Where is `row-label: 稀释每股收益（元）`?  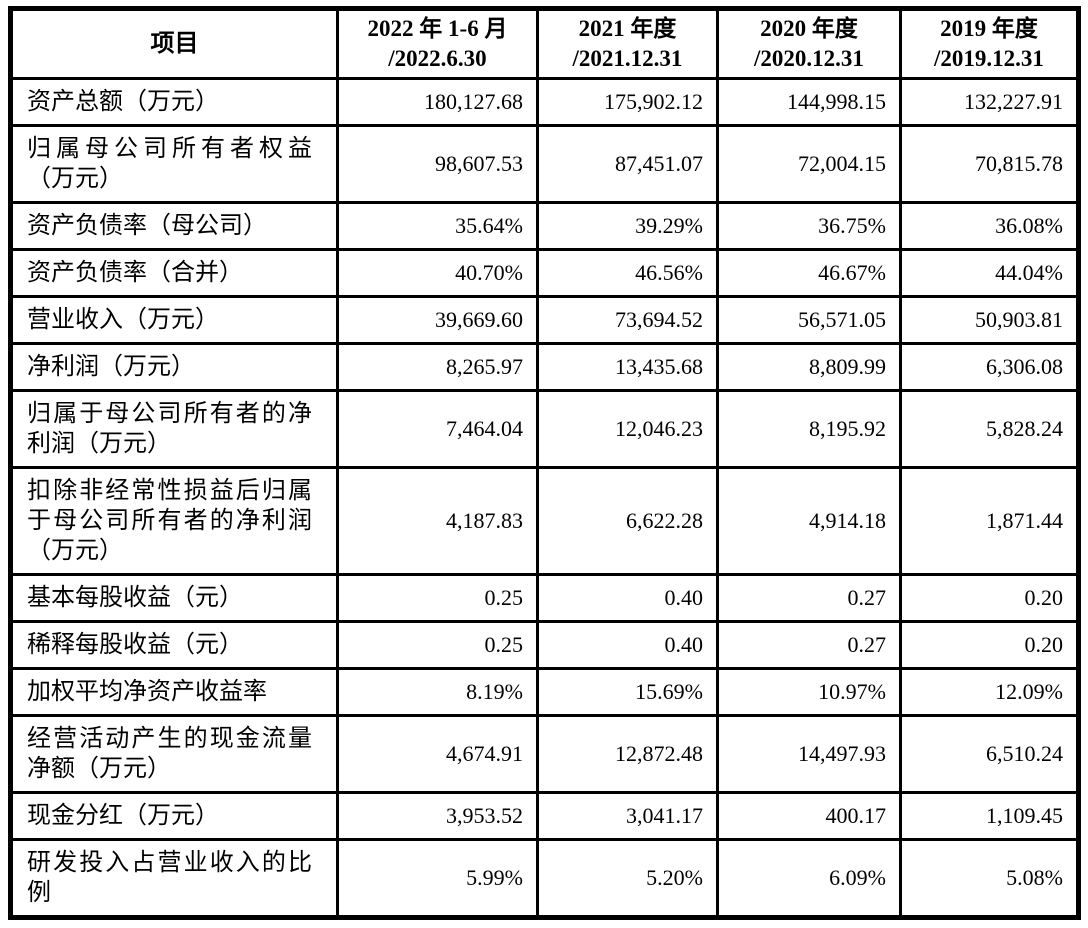
row-label: 稀释每股收益（元） is located at coordinates (174, 645).